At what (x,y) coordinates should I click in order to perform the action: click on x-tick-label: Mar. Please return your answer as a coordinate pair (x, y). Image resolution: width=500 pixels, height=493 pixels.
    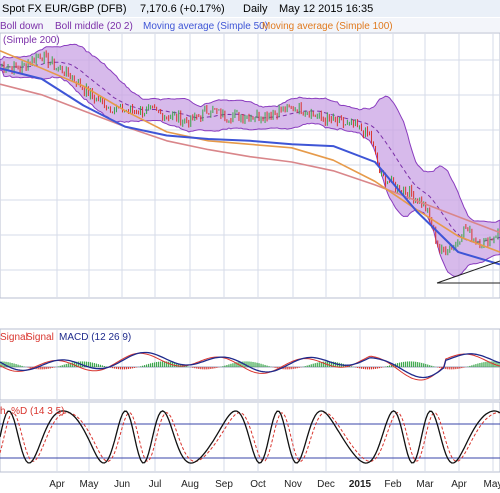
    Looking at the image, I should click on (425, 484).